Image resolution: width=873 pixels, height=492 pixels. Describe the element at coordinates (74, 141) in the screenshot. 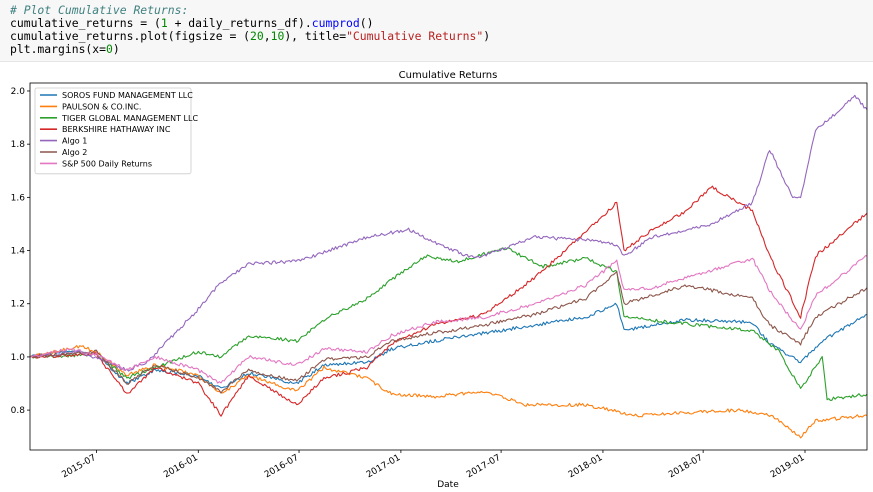

I see `legend-label: Algo 1` at that location.